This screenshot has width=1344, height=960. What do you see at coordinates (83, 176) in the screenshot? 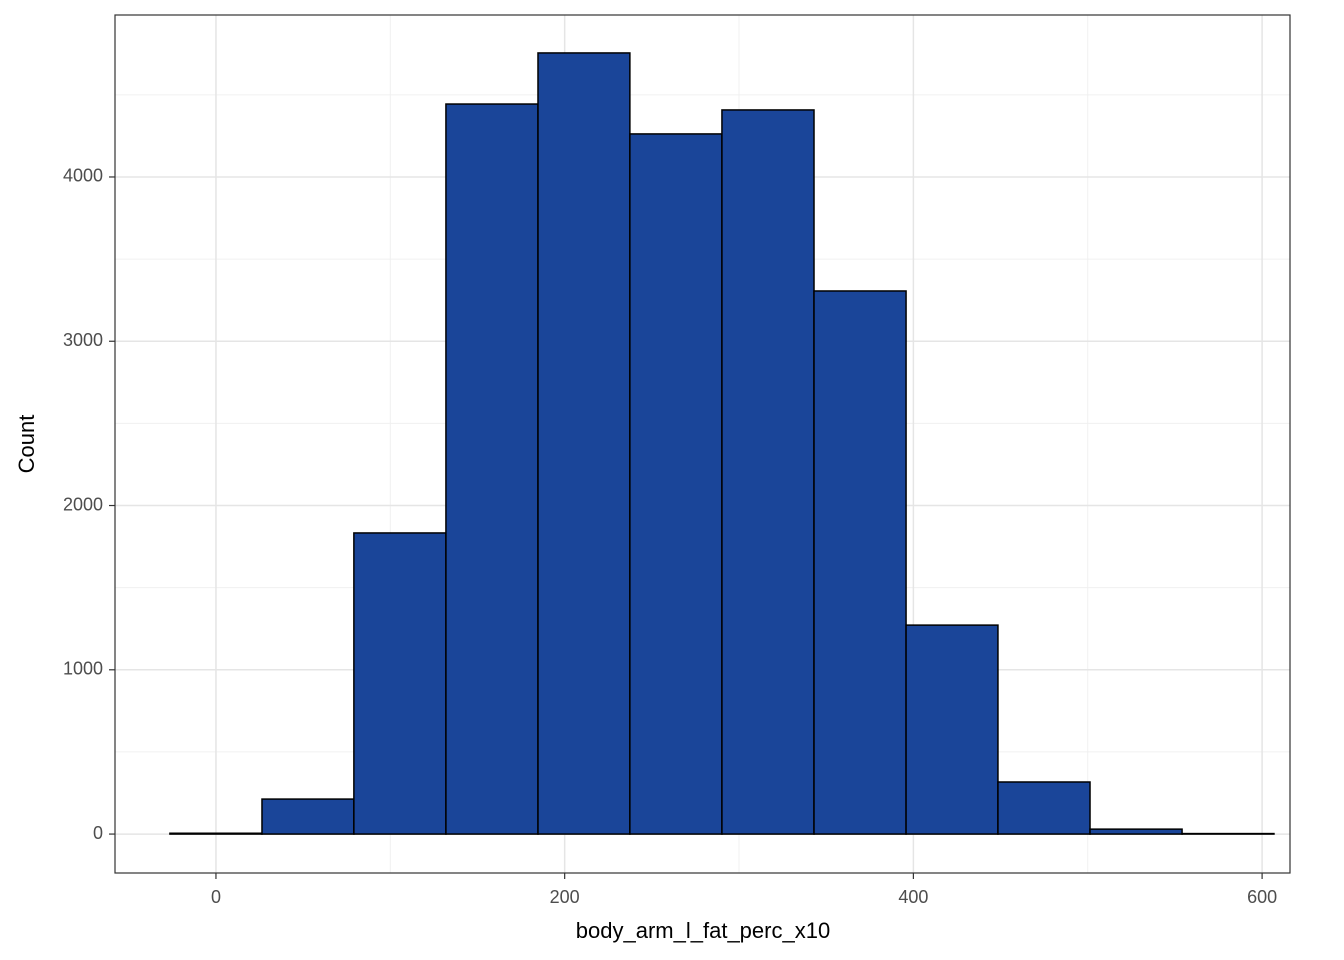
I see `y-tick-label: 4000` at bounding box center [83, 176].